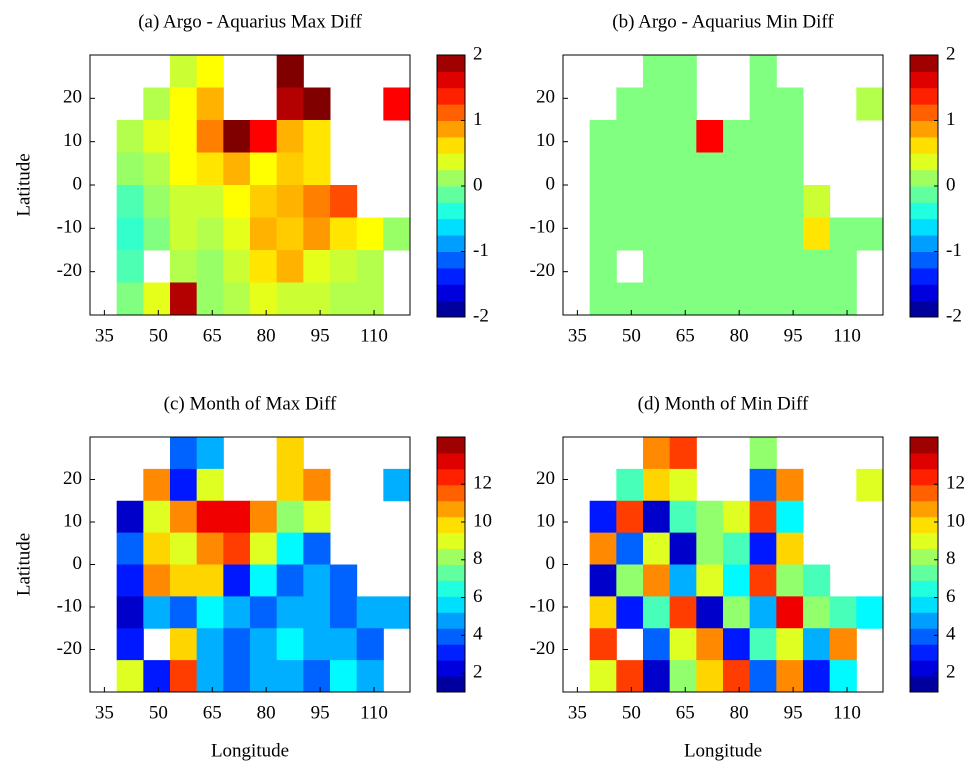  What do you see at coordinates (951, 558) in the screenshot?
I see `colorbar-tick-label: 8` at bounding box center [951, 558].